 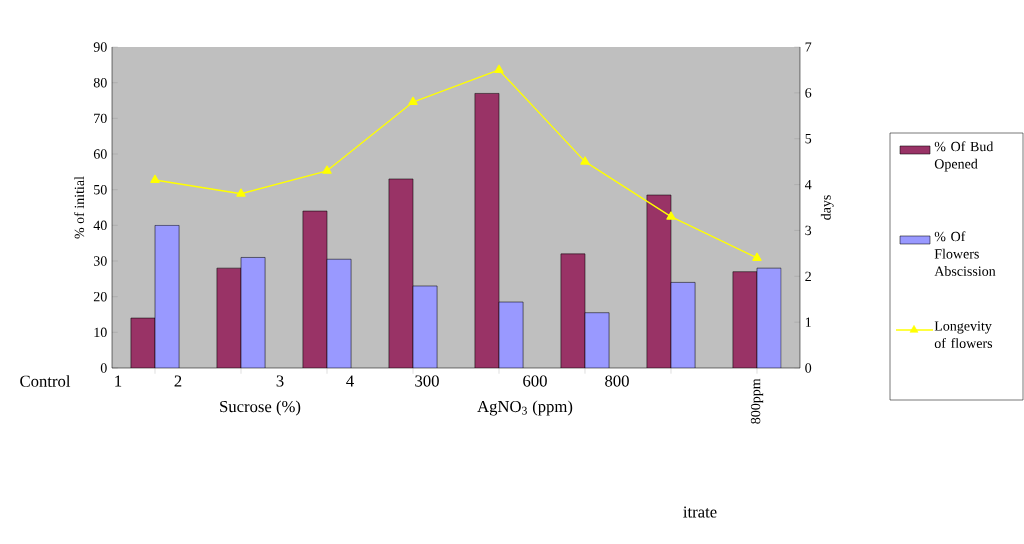 What do you see at coordinates (808, 139) in the screenshot?
I see `y2-tick-label: 5` at bounding box center [808, 139].